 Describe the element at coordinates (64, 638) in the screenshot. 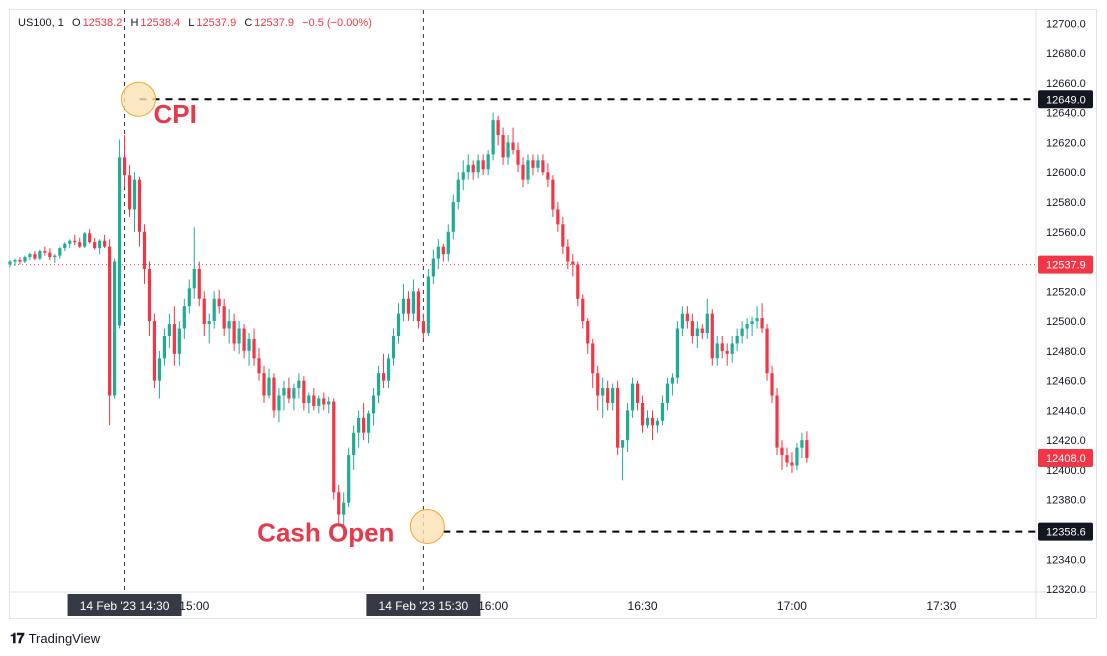

I see `tradingview-brand-text: TradingView` at that location.